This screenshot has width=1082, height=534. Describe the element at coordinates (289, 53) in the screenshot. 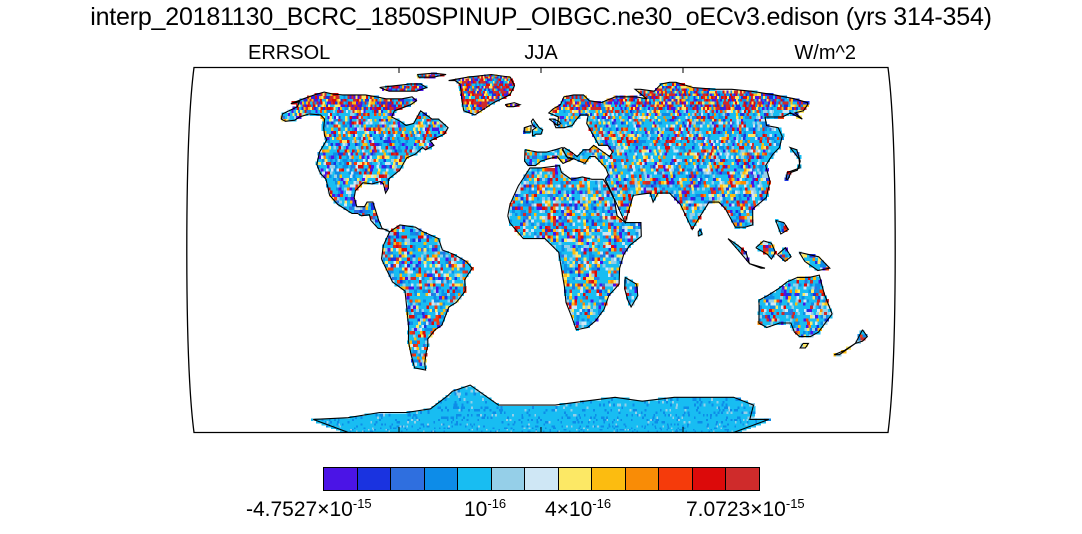

I see `variable-label: ERRSOL` at that location.